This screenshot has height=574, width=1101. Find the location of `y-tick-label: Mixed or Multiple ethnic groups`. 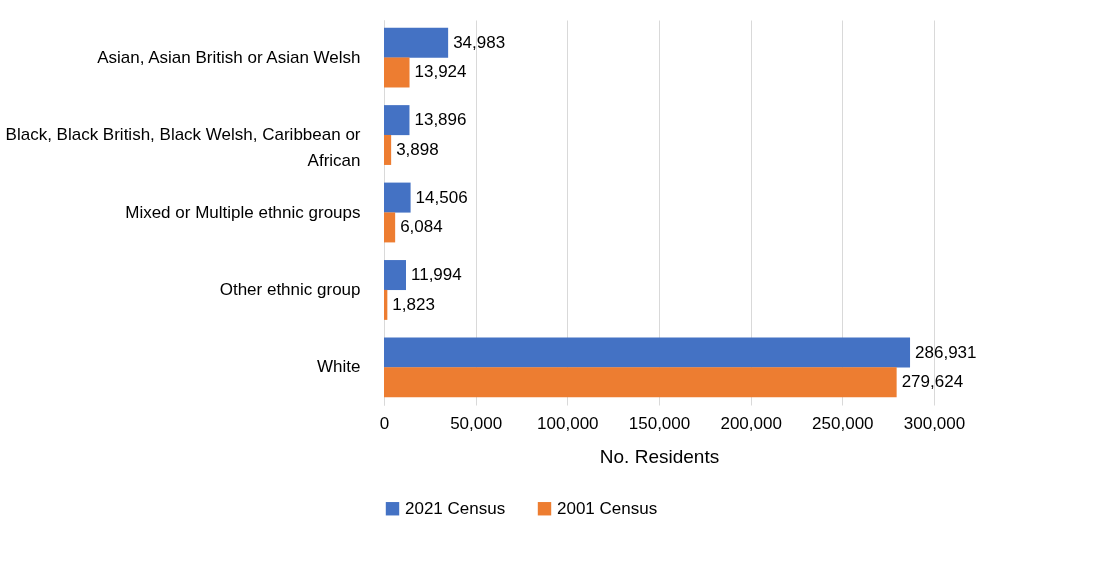

y-tick-label: Mixed or Multiple ethnic groups is located at coordinates (243, 212).